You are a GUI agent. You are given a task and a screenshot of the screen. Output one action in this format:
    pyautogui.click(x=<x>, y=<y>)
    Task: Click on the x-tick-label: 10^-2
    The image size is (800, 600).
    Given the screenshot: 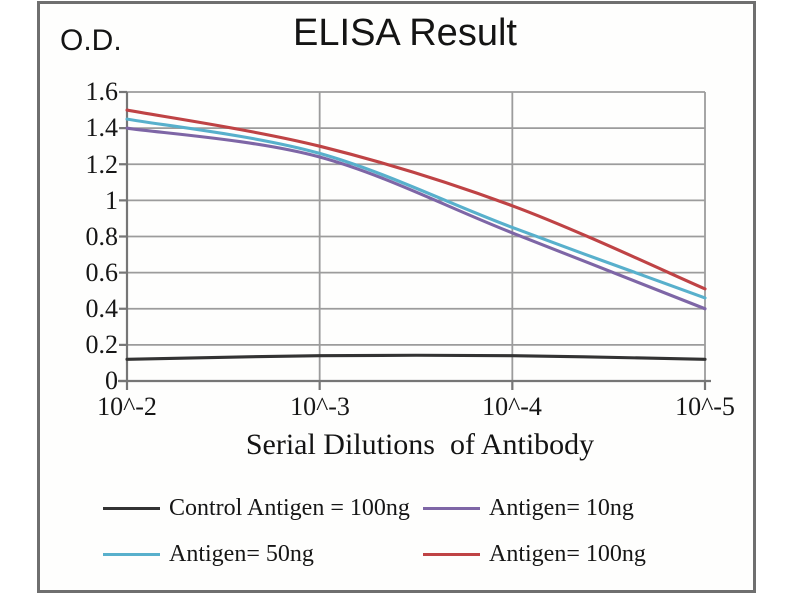 What is the action you would take?
    pyautogui.click(x=127, y=406)
    